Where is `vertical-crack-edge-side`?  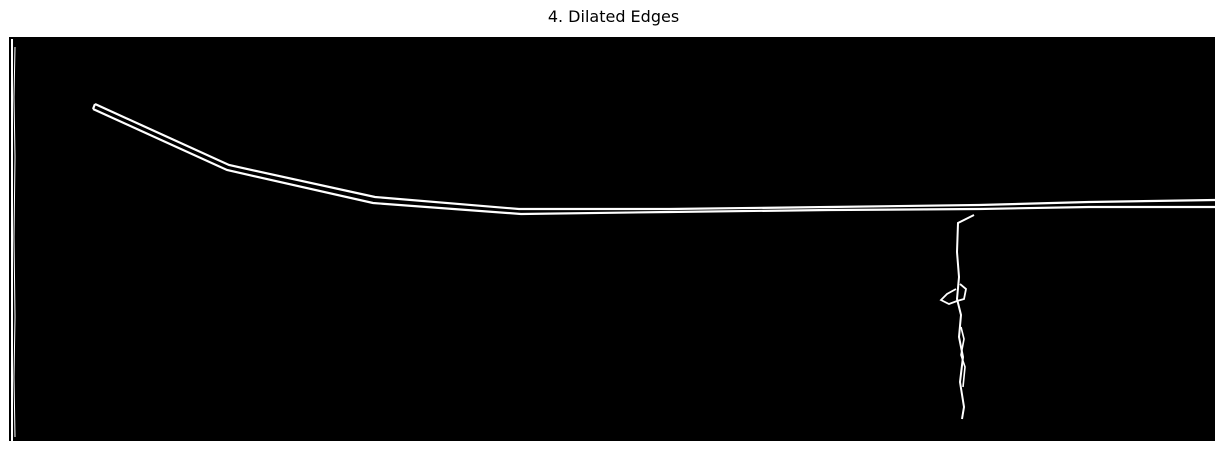
vertical-crack-edge-side is located at coordinates (963, 357).